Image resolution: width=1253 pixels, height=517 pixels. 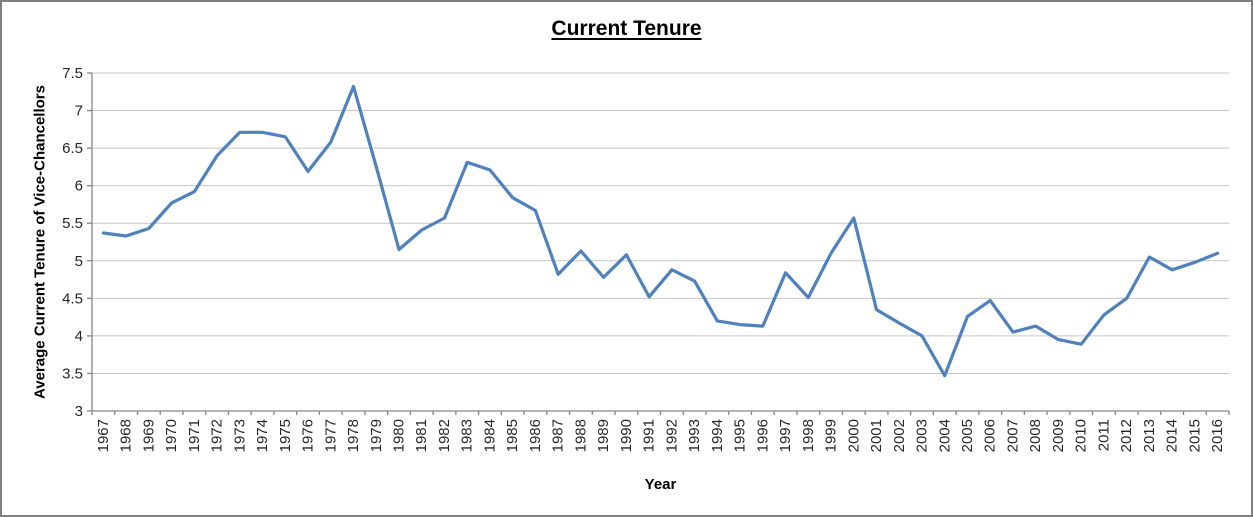 I want to click on x-tick-label: 1974, so click(x=262, y=435).